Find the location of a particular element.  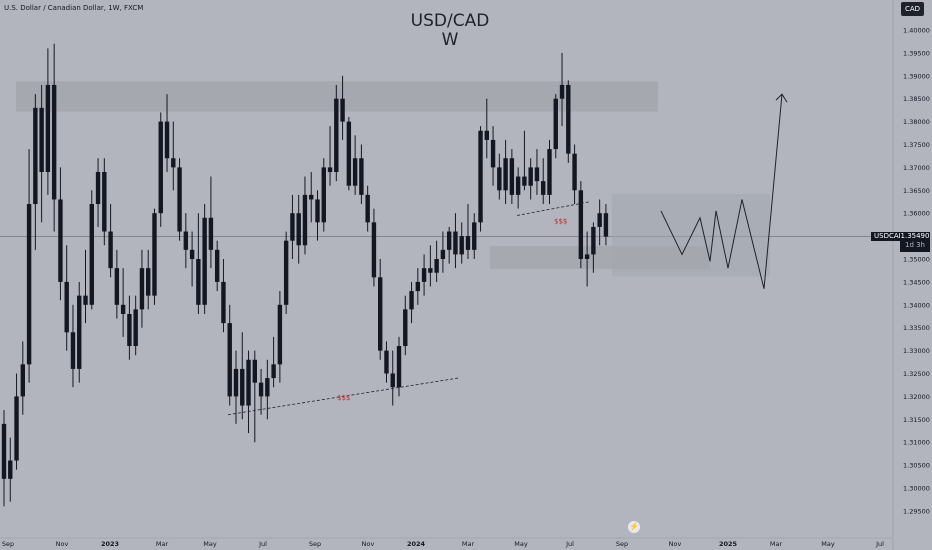

liquidity-trendline-low is located at coordinates (343, 396).